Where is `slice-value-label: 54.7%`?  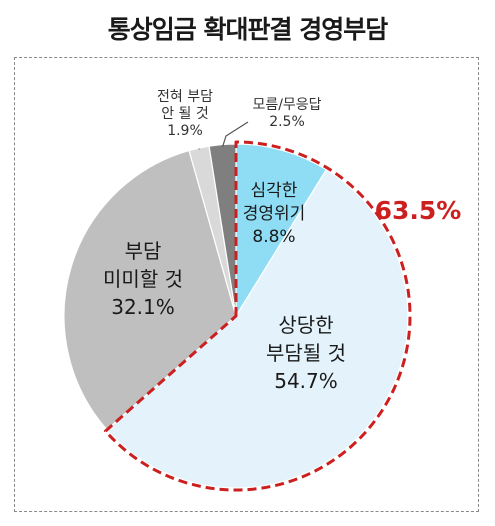
slice-value-label: 54.7% is located at coordinates (306, 381).